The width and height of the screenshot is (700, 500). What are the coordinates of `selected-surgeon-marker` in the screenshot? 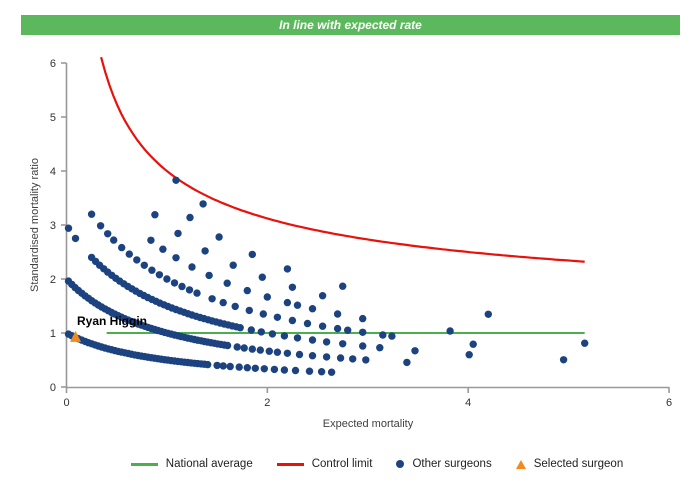 It's located at (76, 336).